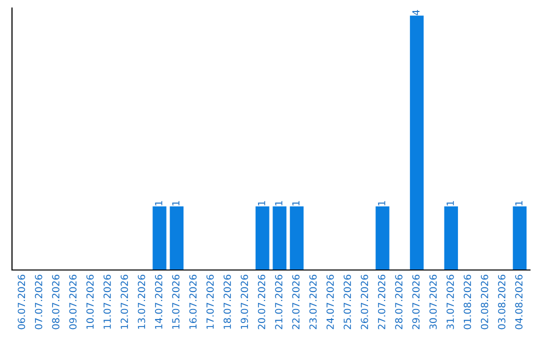 The image size is (540, 340). I want to click on x-tick-label: 29.07.2026, so click(416, 302).